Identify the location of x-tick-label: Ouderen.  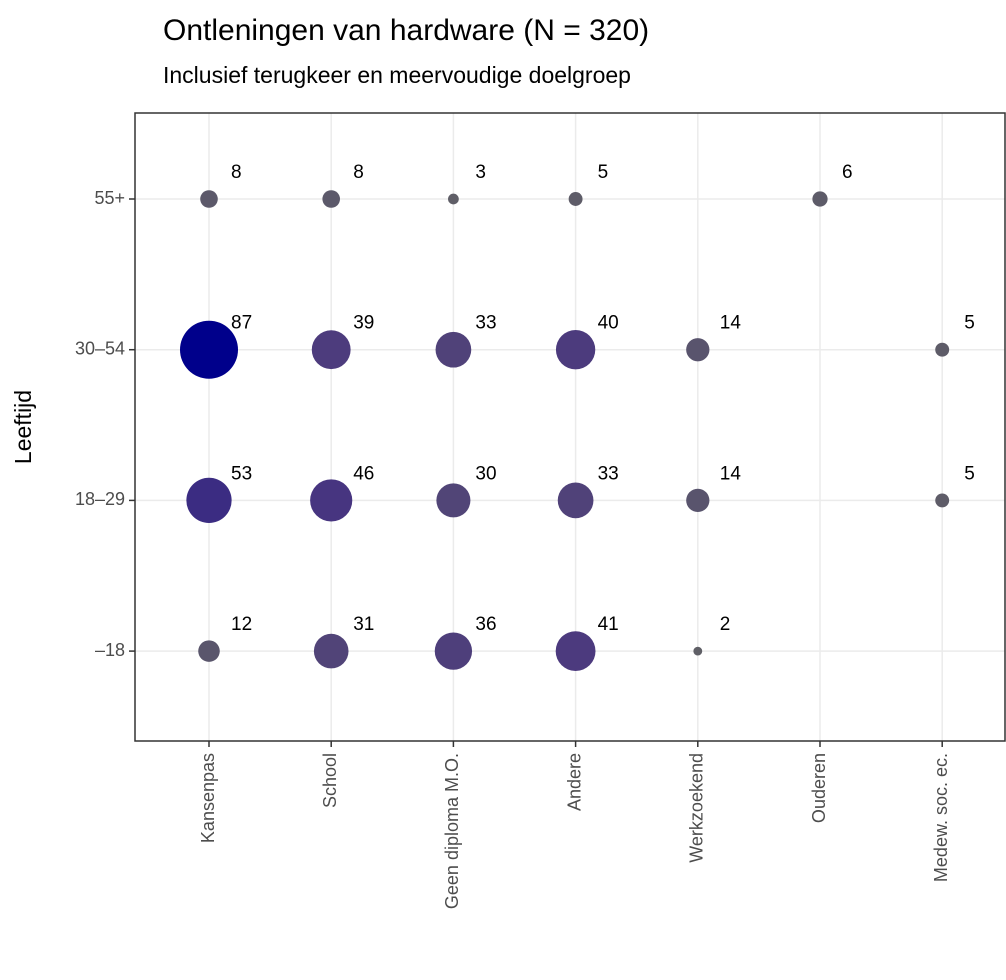
(819, 788).